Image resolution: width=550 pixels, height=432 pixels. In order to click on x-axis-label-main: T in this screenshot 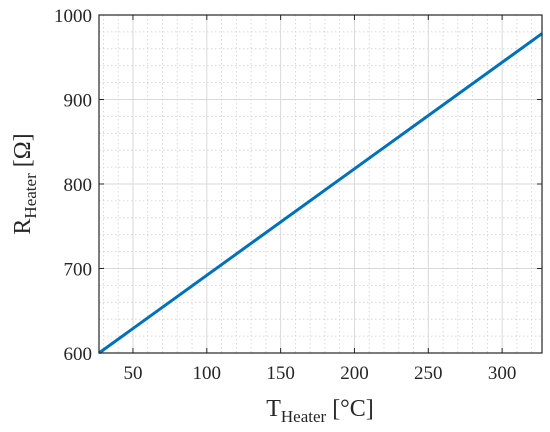, I will do `click(273, 409)`.